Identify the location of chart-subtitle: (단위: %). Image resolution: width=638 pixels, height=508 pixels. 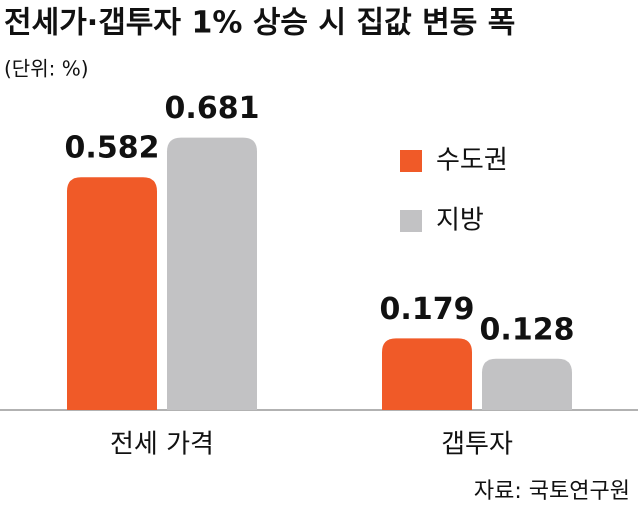
(46, 69).